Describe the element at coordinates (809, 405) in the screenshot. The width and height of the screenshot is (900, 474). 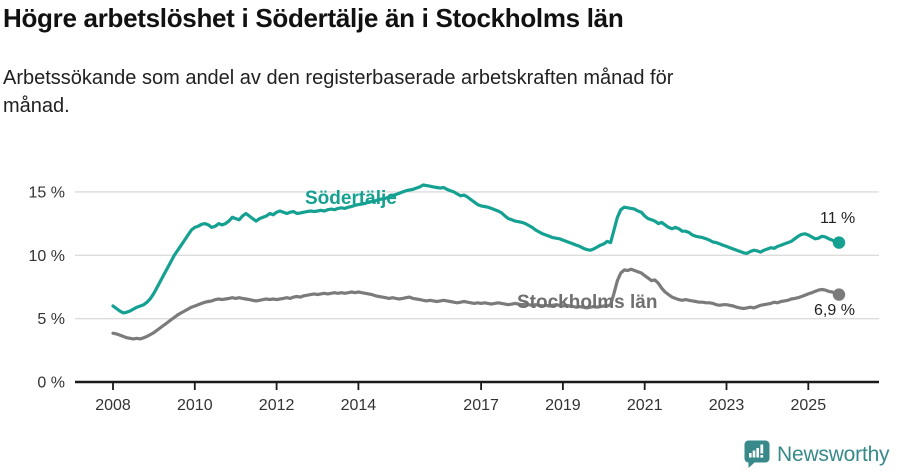
I see `x-tick-label: 2025` at that location.